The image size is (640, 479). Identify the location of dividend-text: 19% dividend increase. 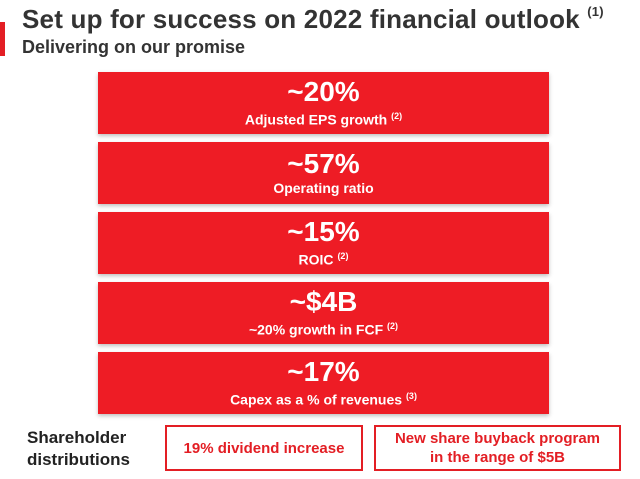
(264, 448).